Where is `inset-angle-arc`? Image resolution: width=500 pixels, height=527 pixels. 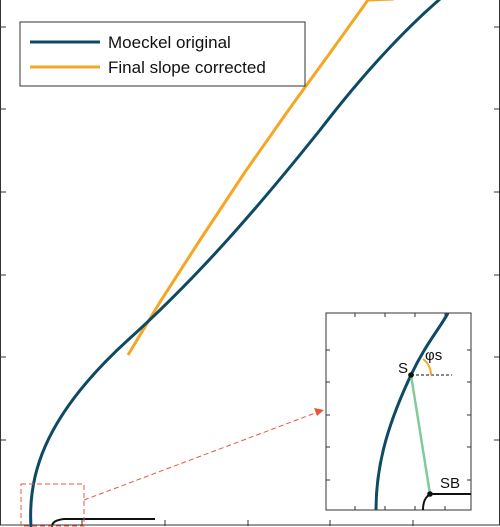 inset-angle-arc is located at coordinates (427, 367).